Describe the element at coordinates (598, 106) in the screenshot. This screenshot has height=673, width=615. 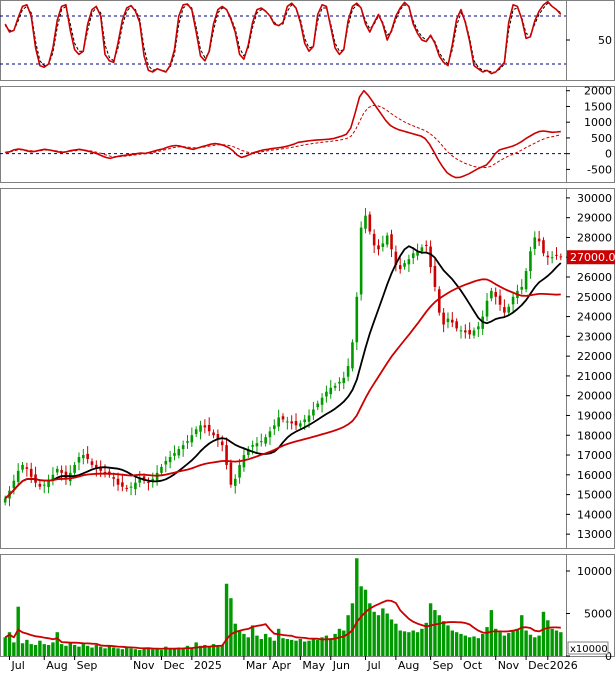
I see `macd-tick-label: 1500` at that location.